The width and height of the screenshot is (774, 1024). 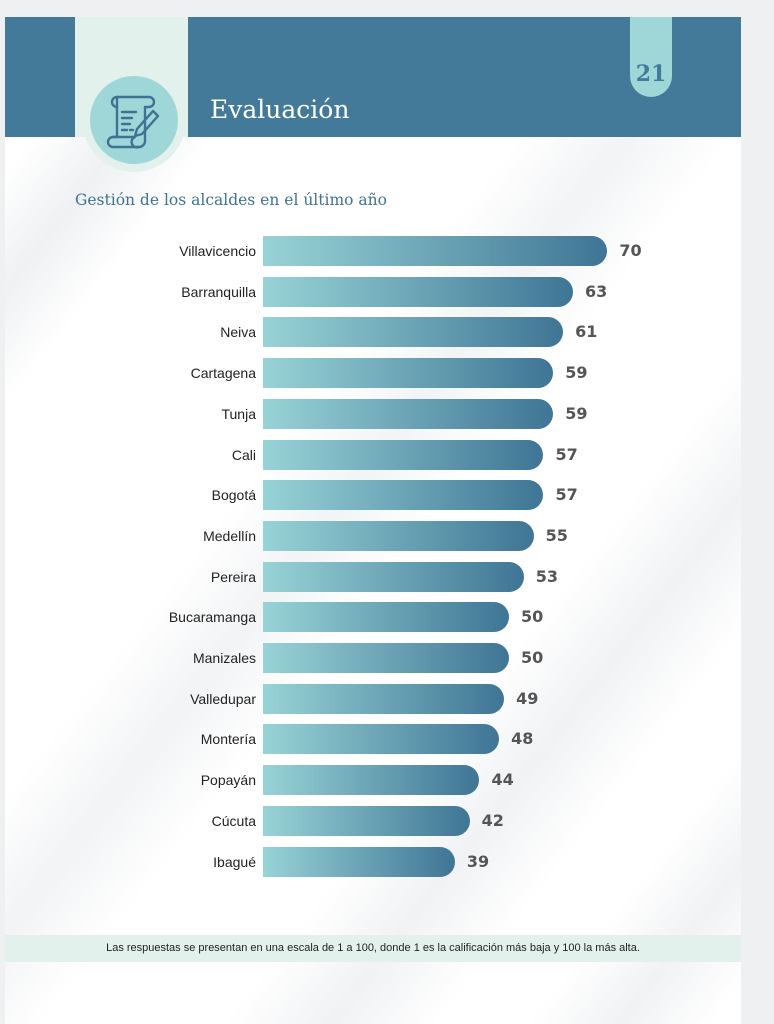 I want to click on bar-label: Cartagena, so click(x=223, y=373).